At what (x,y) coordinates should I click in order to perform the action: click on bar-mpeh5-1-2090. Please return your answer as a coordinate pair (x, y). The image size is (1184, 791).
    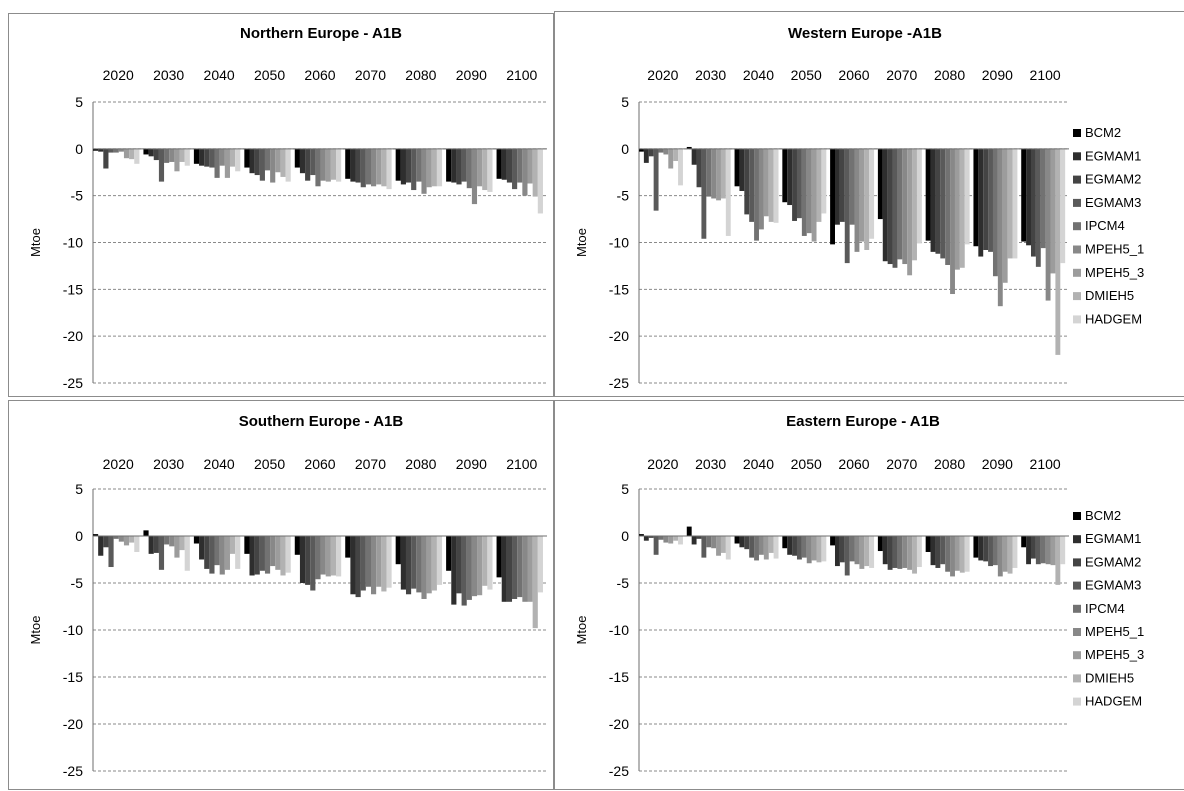
    Looking at the image, I should click on (474, 176).